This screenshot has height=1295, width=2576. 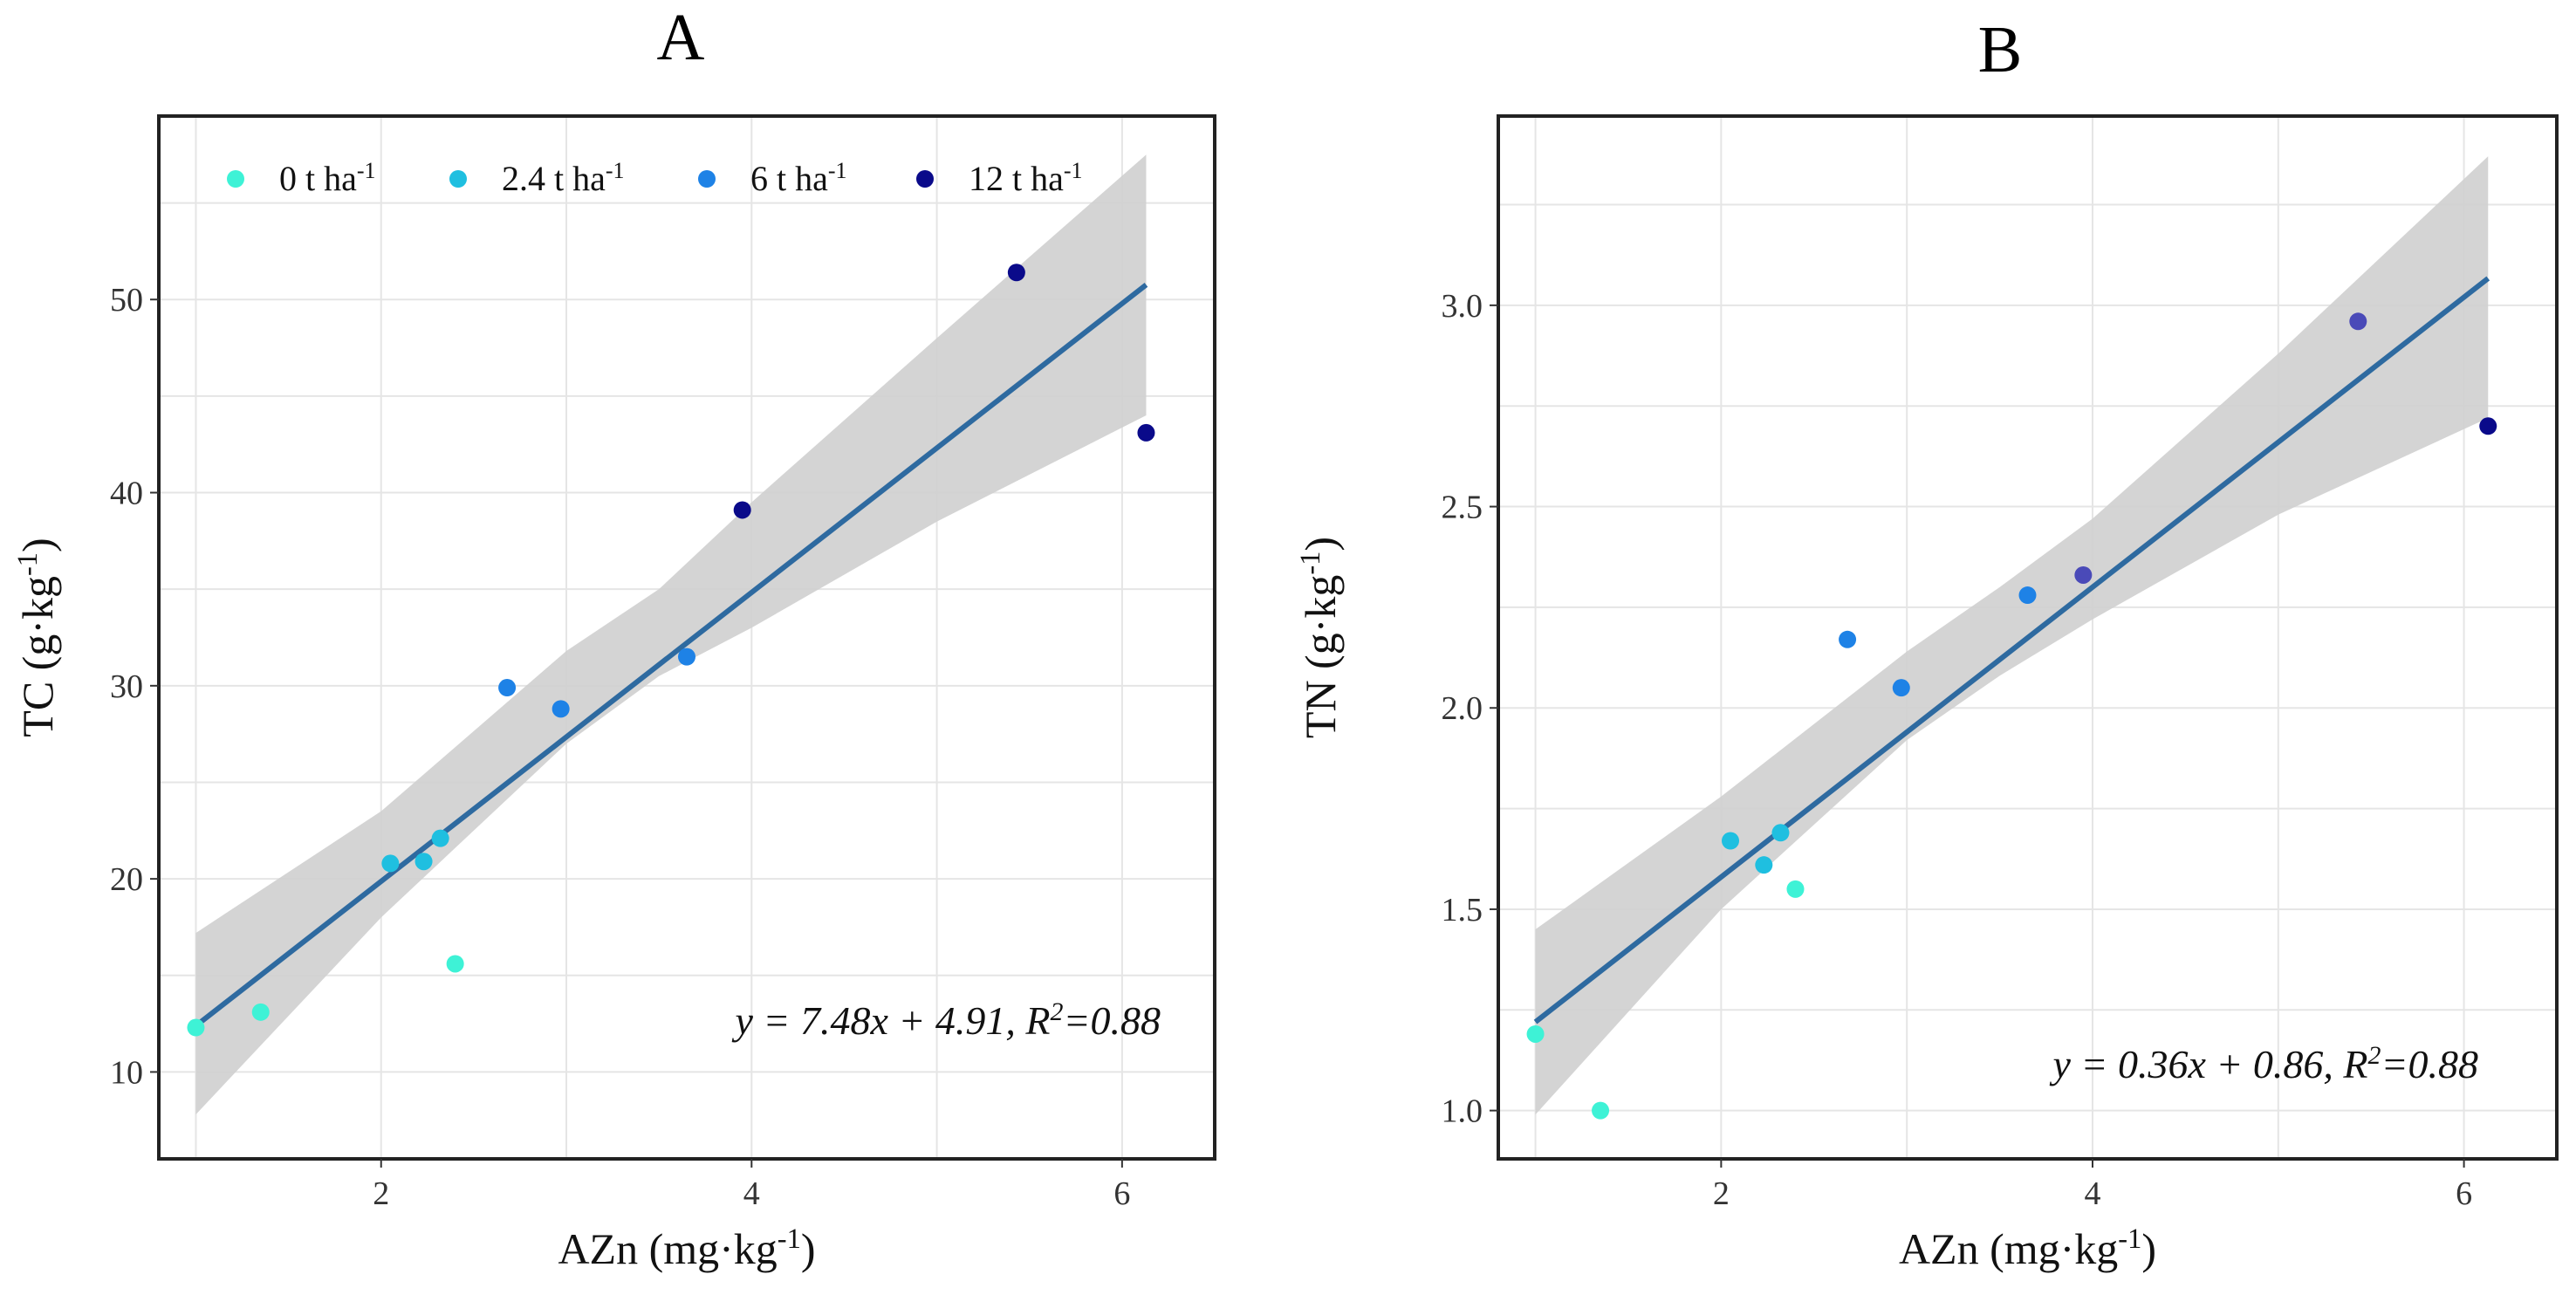 I want to click on y-tick-label: 1.5, so click(x=1463, y=910).